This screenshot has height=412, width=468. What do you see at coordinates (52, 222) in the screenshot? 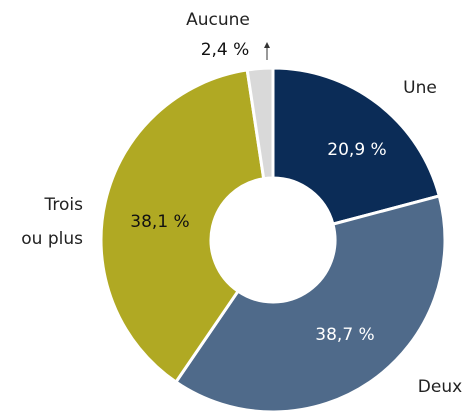
I see `category-label: Trois ou plus` at bounding box center [52, 222].